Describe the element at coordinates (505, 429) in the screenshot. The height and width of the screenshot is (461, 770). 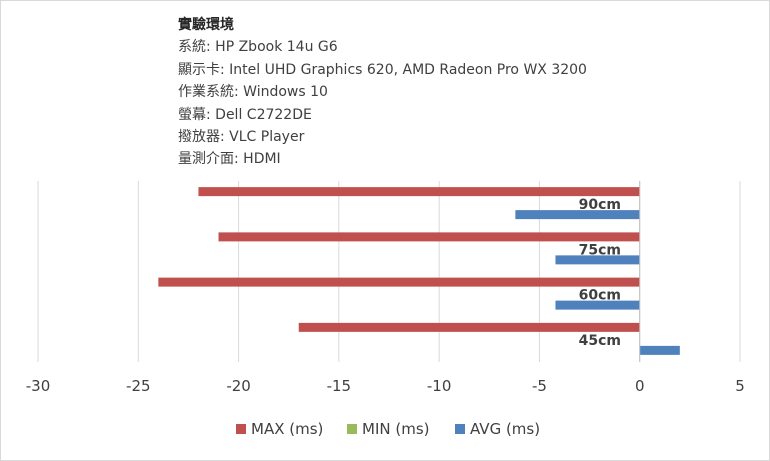
I see `legend-label: AVG (ms)` at that location.